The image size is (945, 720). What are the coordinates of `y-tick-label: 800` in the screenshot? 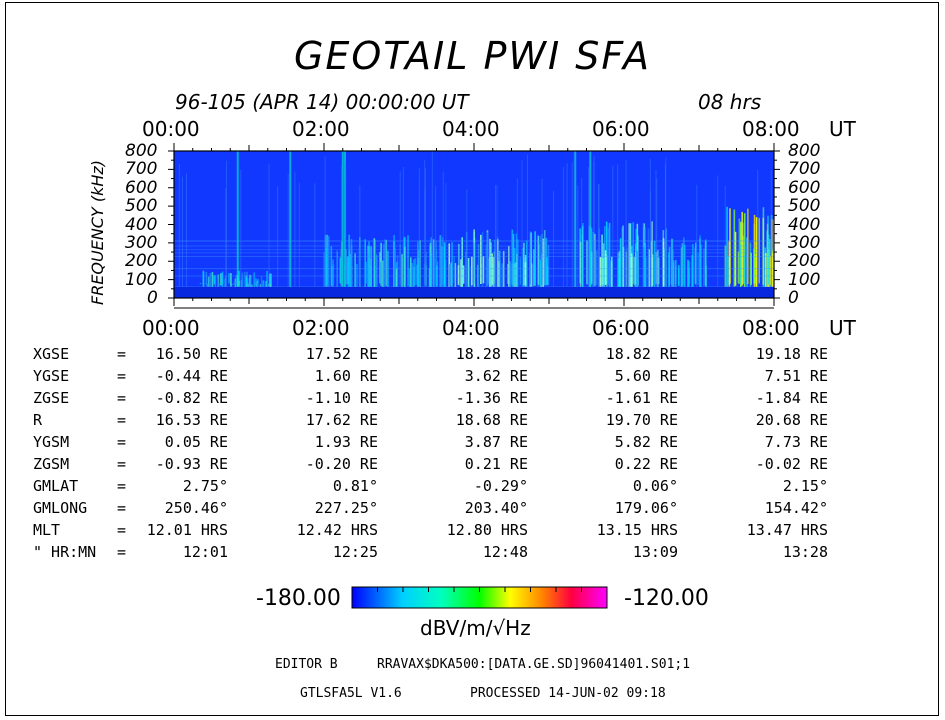 It's located at (141, 151).